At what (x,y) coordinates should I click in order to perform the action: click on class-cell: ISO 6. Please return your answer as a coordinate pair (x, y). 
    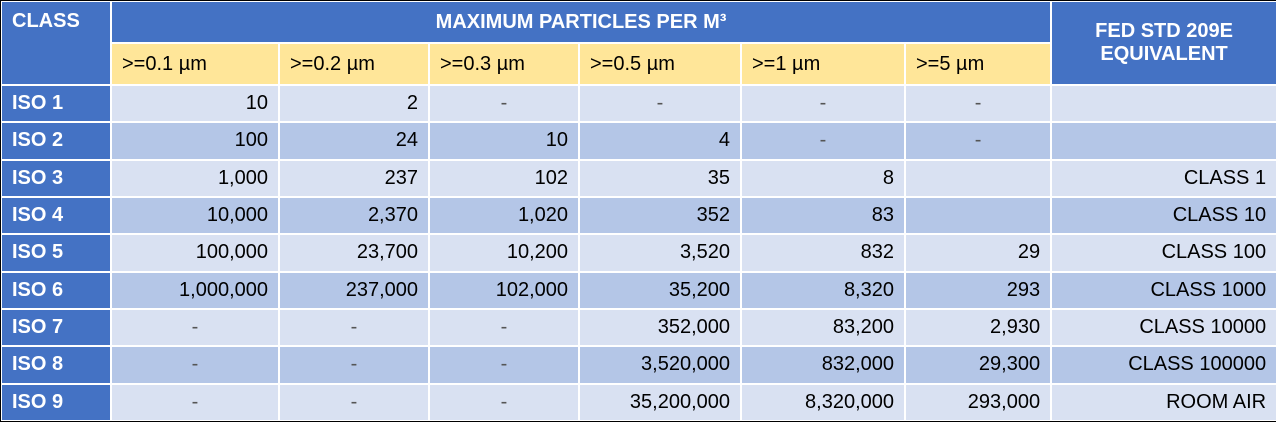
    Looking at the image, I should click on (56, 290).